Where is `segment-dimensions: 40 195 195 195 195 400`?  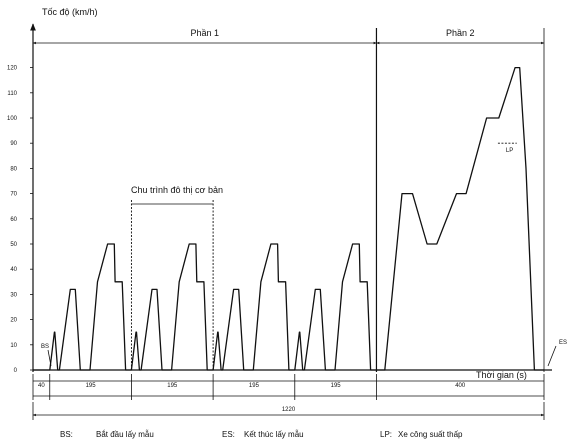 segment-dimensions: 40 195 195 195 195 400 is located at coordinates (288, 387).